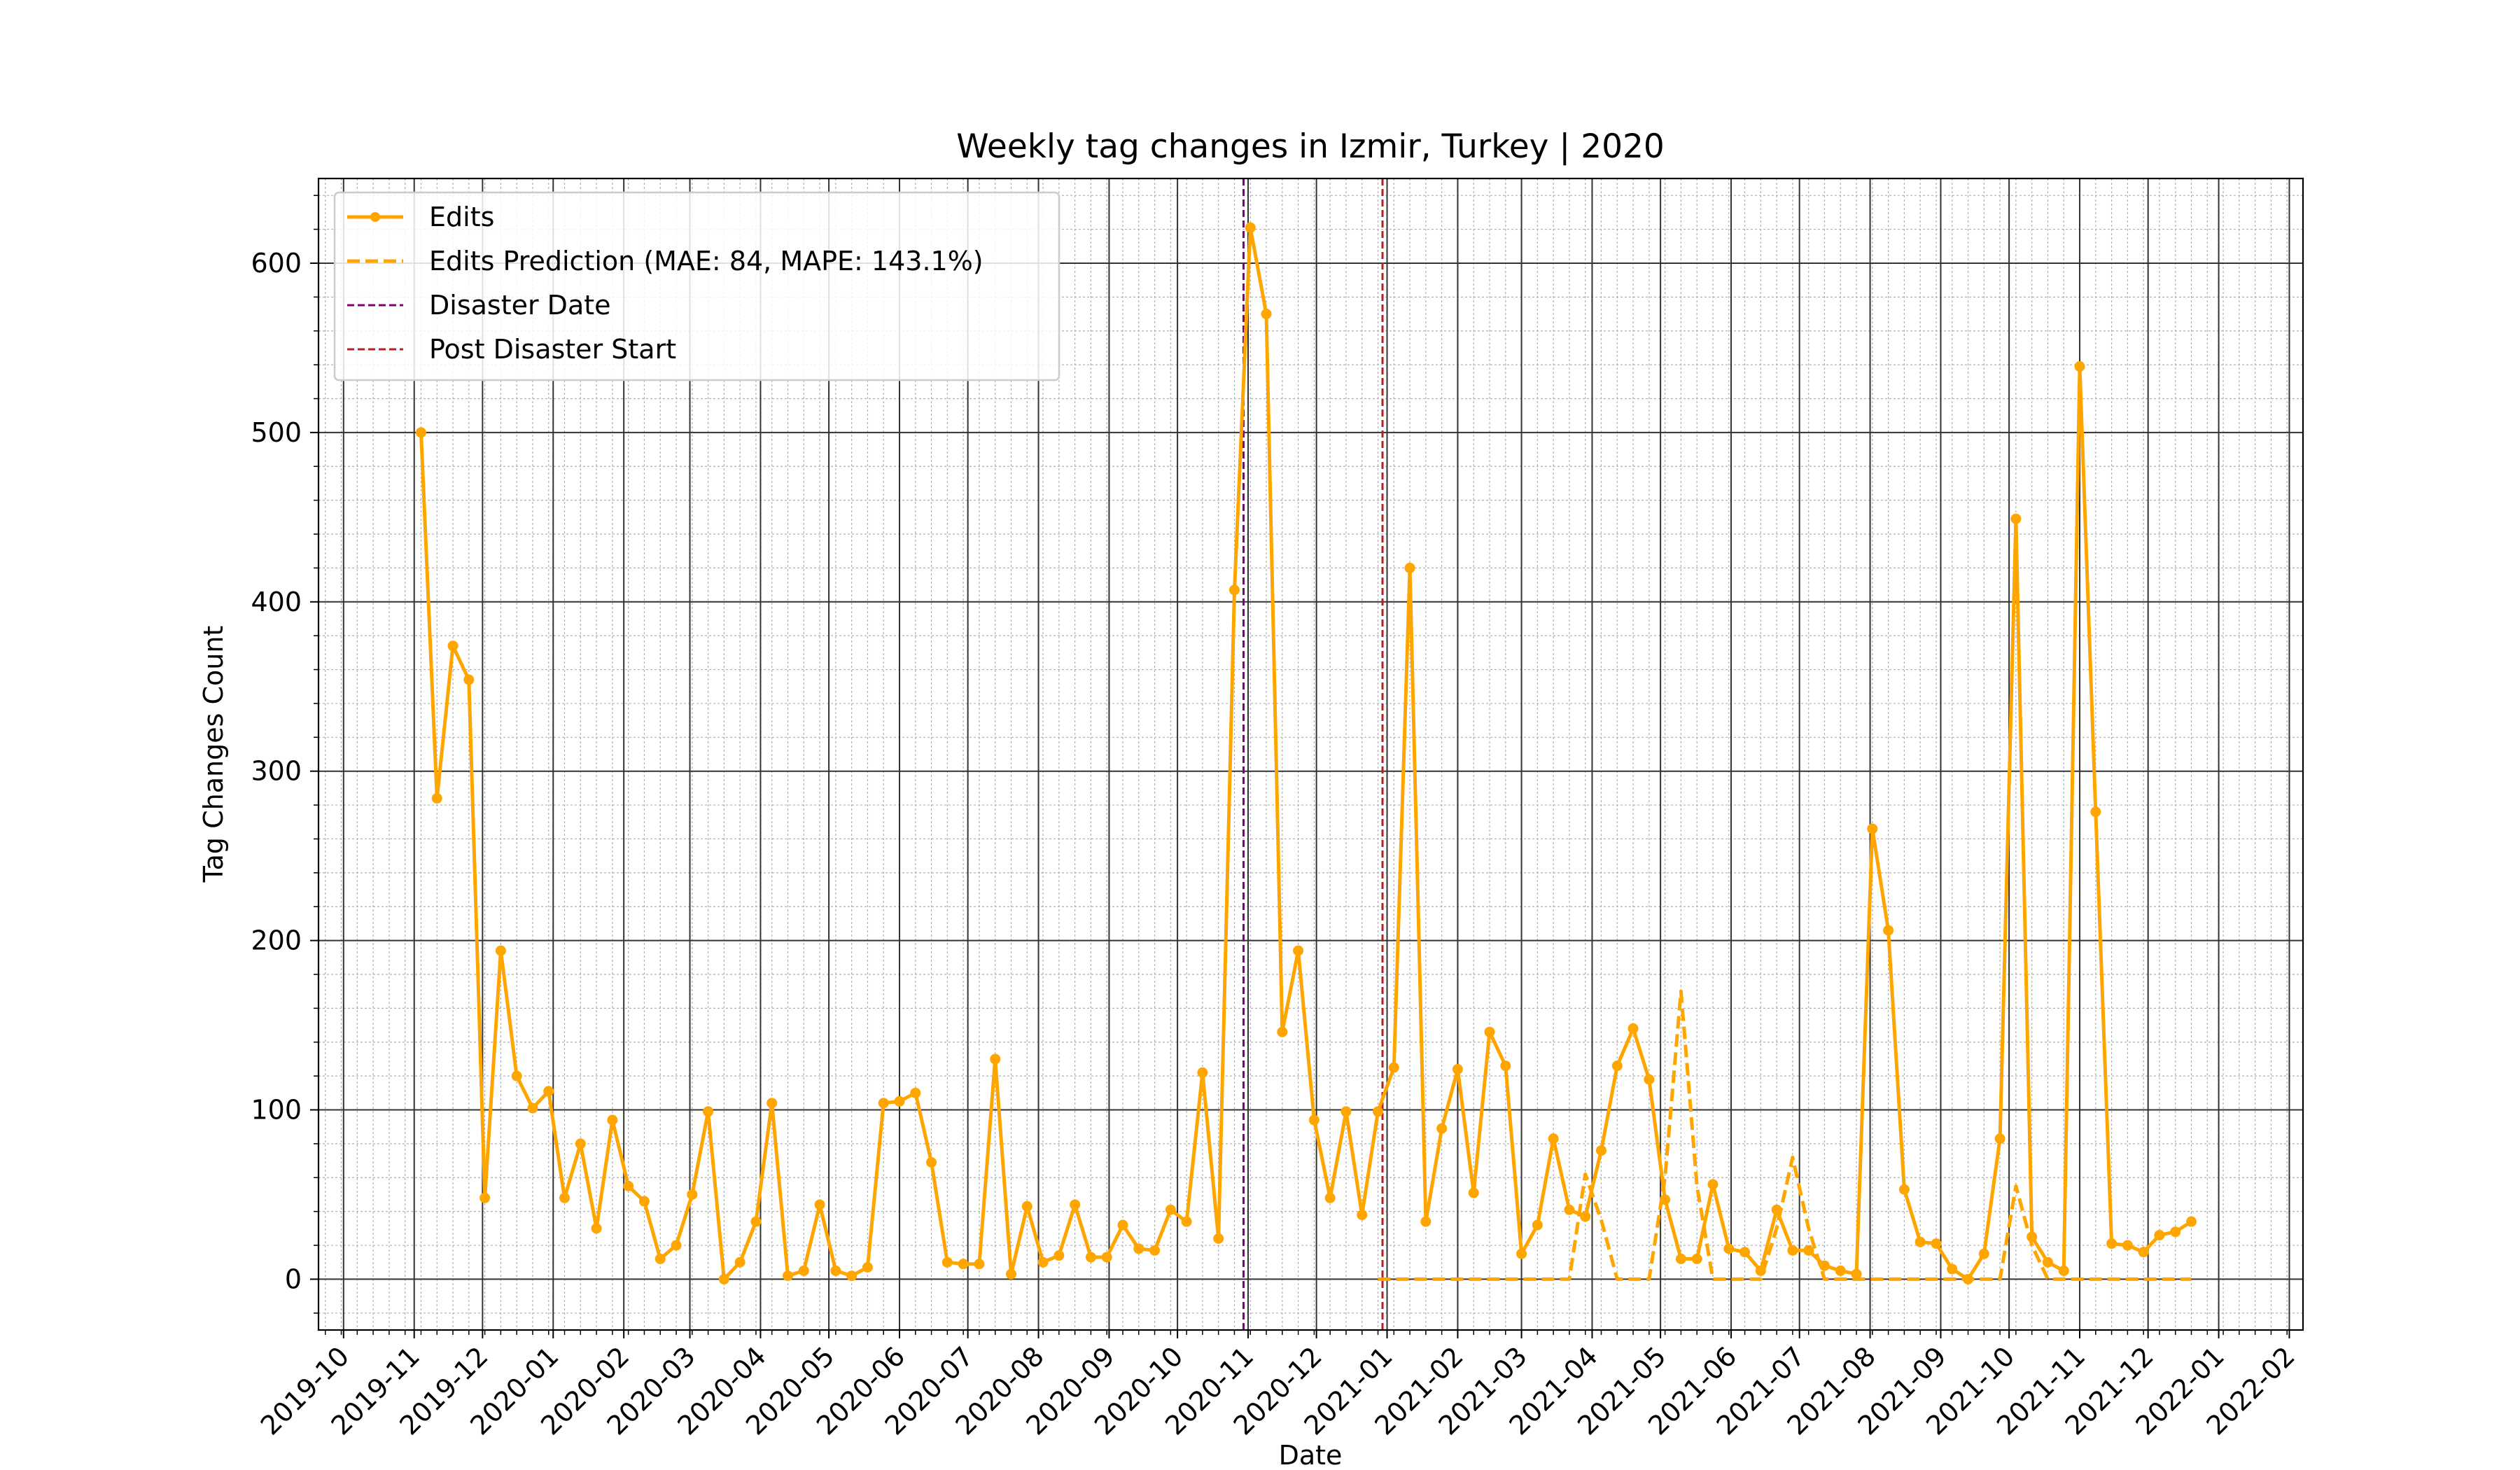 Image resolution: width=2520 pixels, height=1470 pixels. What do you see at coordinates (293, 1279) in the screenshot?
I see `y-tick-label: 0` at bounding box center [293, 1279].